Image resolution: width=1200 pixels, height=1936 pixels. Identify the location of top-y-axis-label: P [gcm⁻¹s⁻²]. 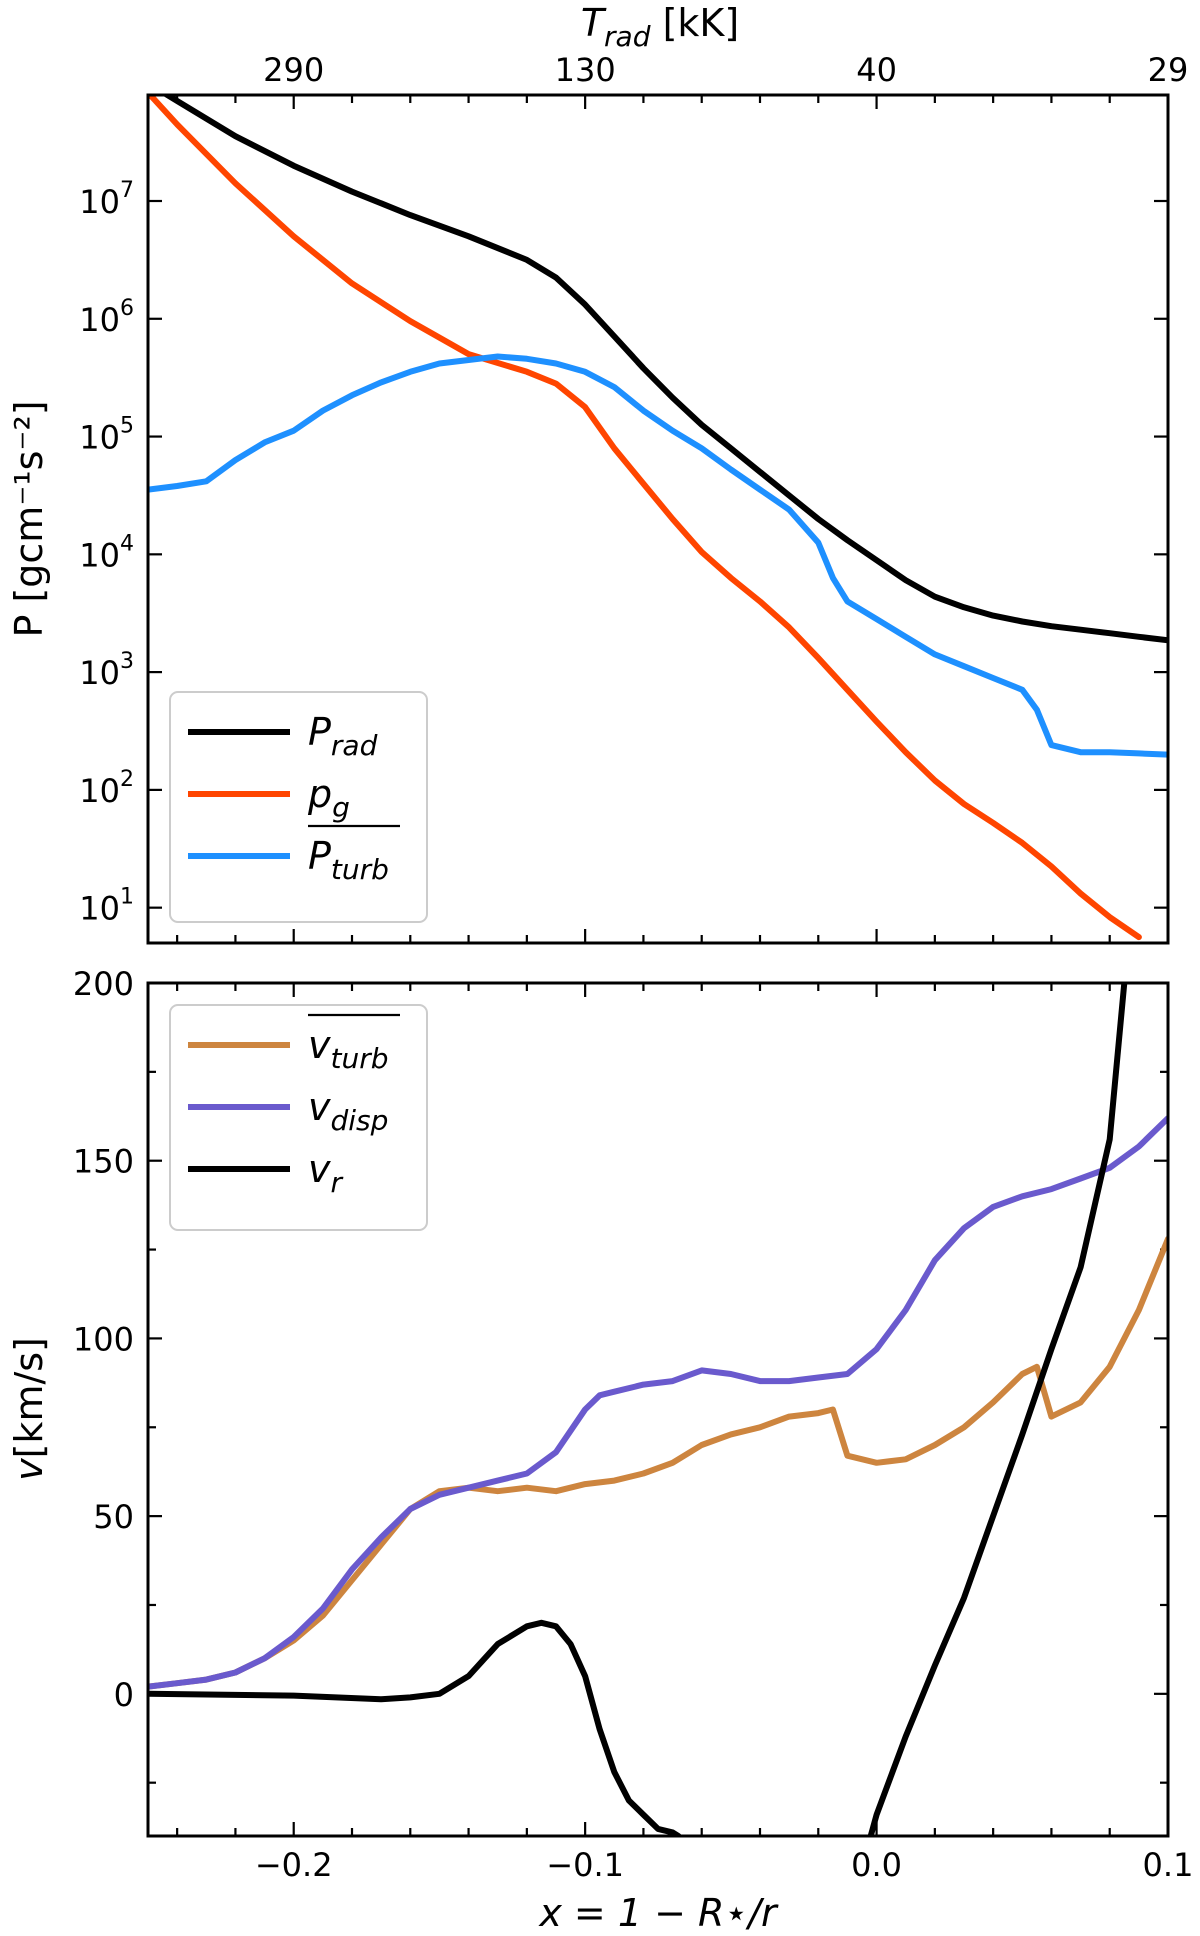
(29, 518).